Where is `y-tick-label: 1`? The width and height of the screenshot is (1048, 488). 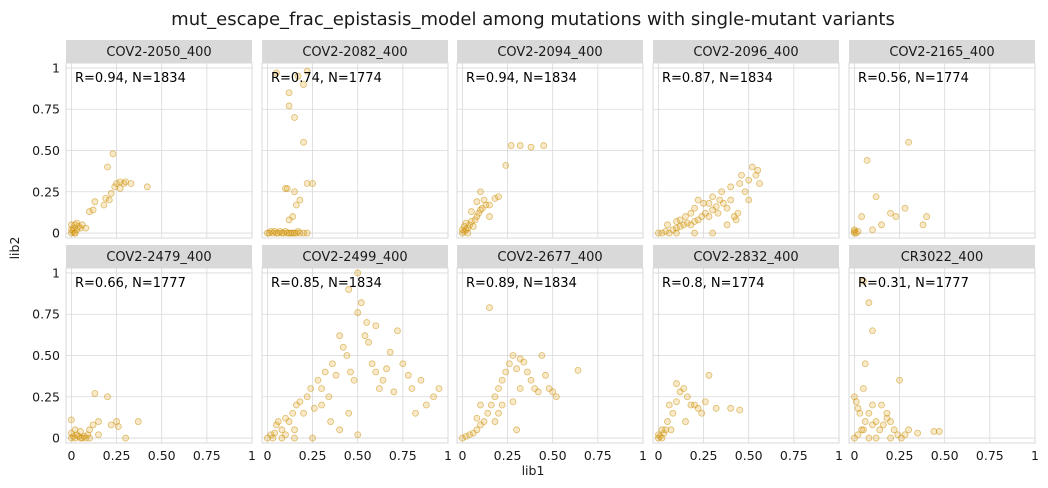 y-tick-label: 1 is located at coordinates (56, 67).